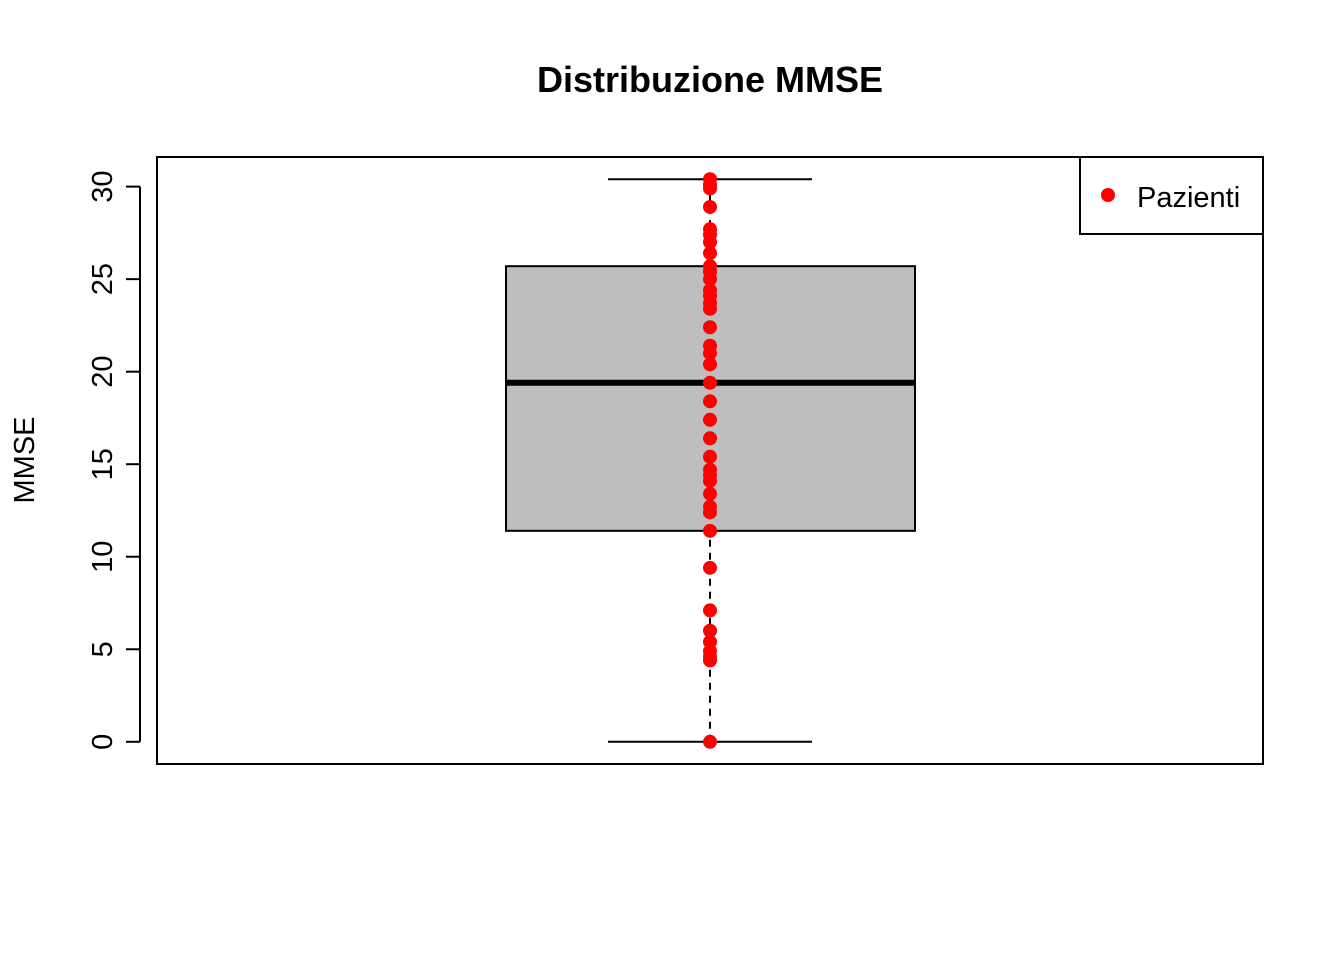  I want to click on y-tick-label: 10, so click(103, 557).